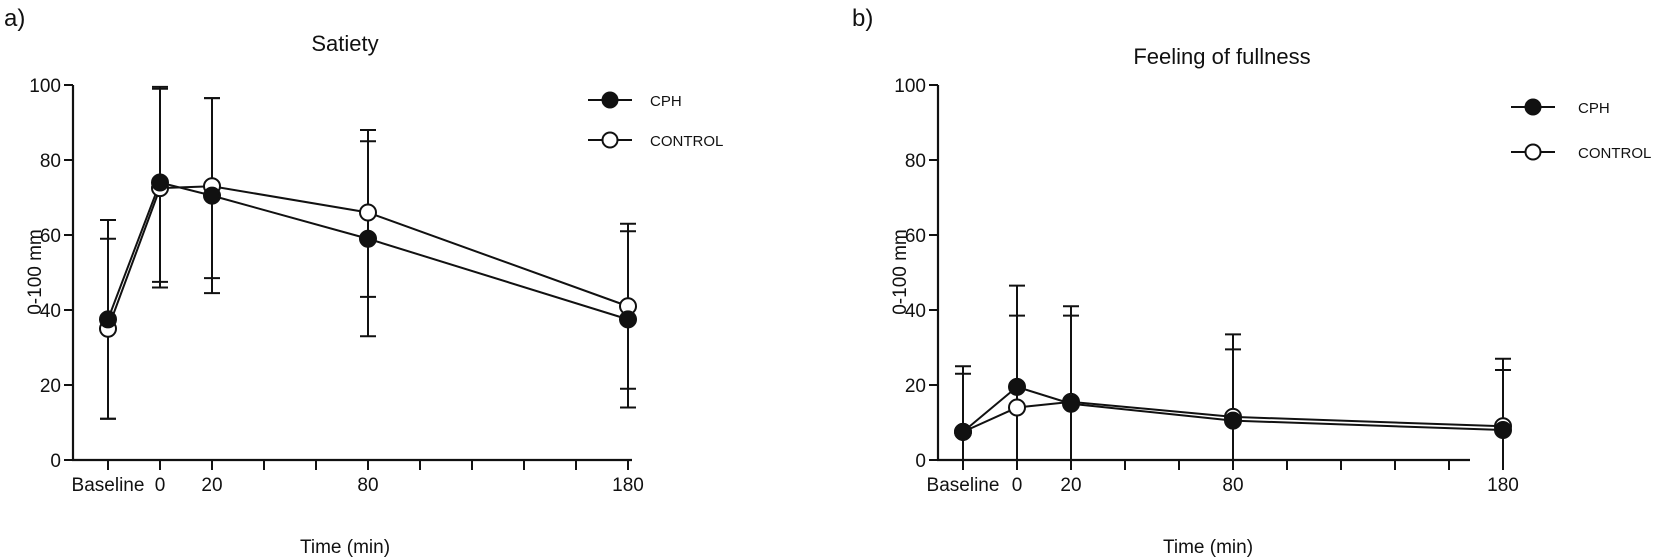  I want to click on chart-title: Feeling of fullness, so click(1221, 56).